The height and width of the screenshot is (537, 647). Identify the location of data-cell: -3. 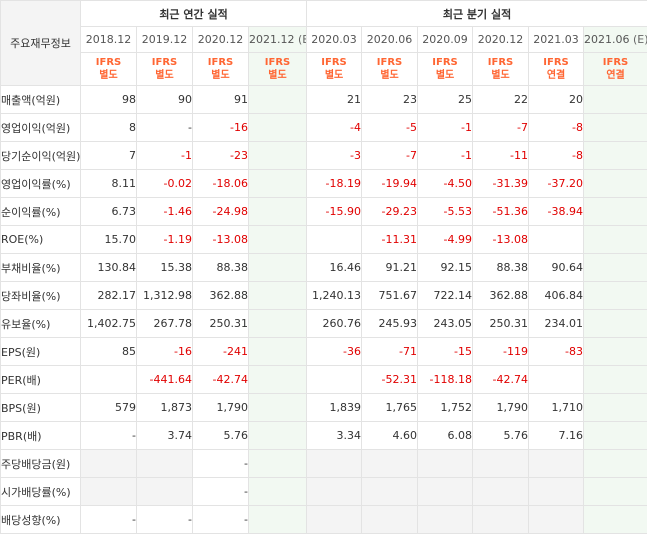
(334, 155).